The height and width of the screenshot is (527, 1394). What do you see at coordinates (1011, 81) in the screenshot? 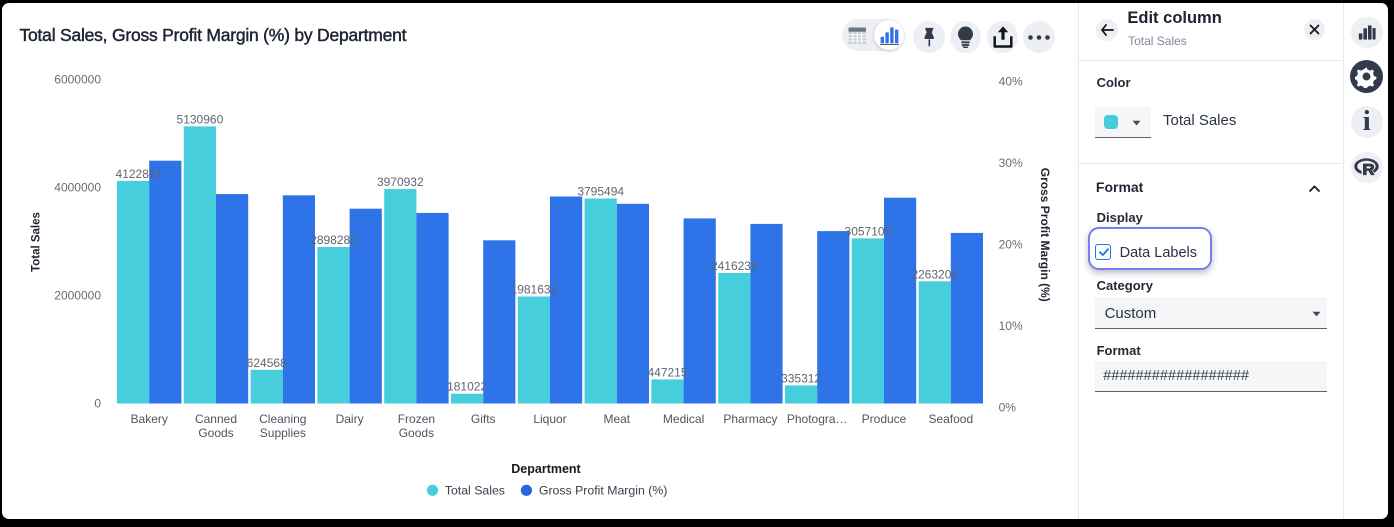
I see `svg-text: 40%` at bounding box center [1011, 81].